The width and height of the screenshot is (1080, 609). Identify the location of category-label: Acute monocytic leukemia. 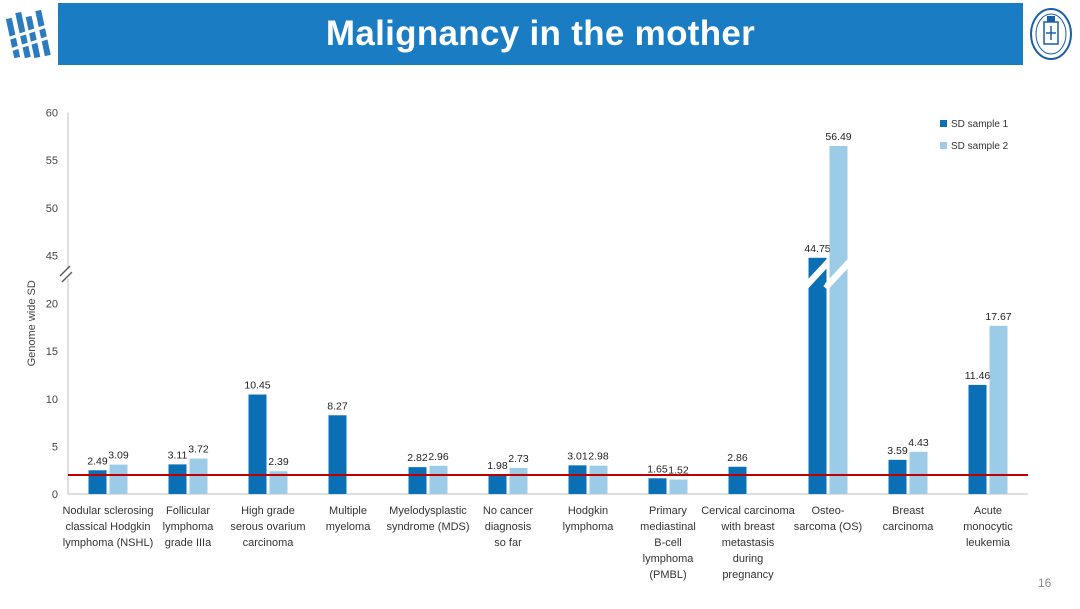
(988, 527).